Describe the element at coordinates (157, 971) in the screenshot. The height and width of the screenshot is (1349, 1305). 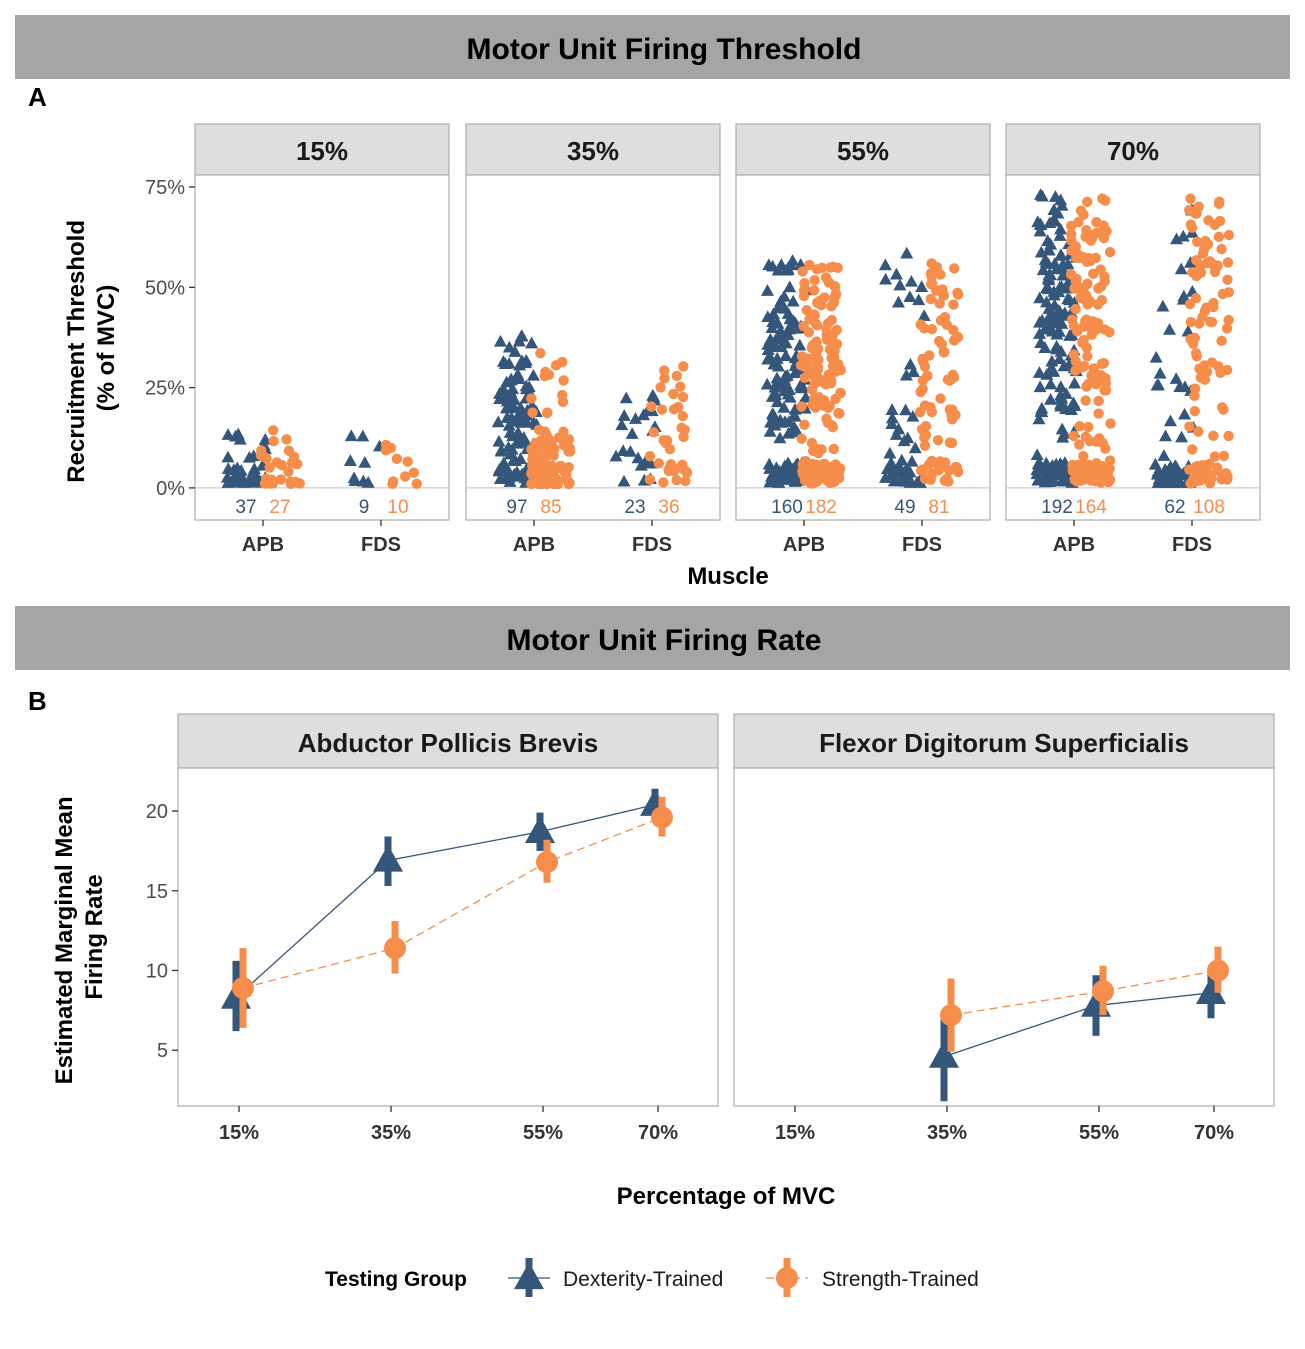
I see `y-tick-label: 10` at that location.